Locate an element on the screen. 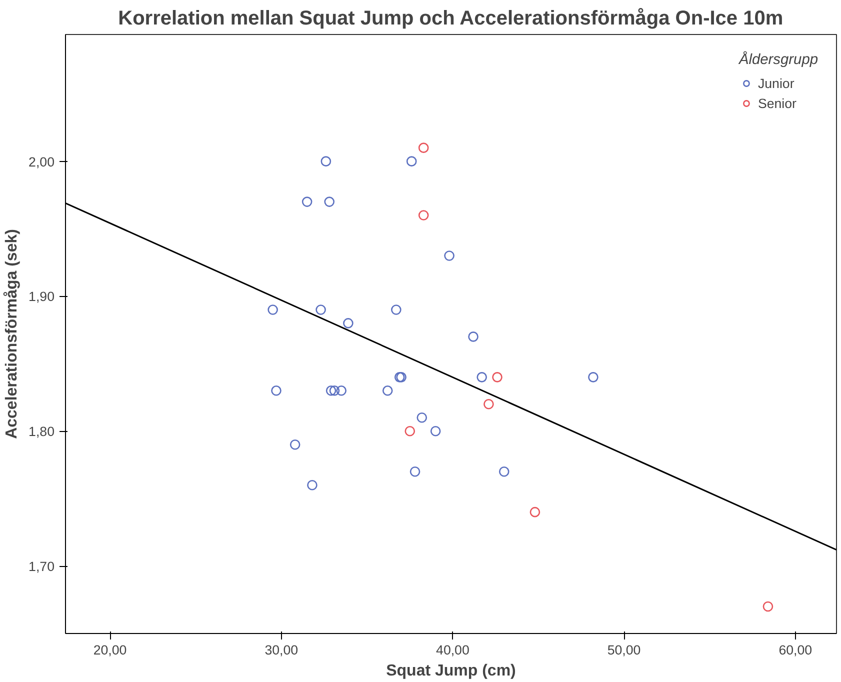  y-tick-label: 1,80 is located at coordinates (41, 432).